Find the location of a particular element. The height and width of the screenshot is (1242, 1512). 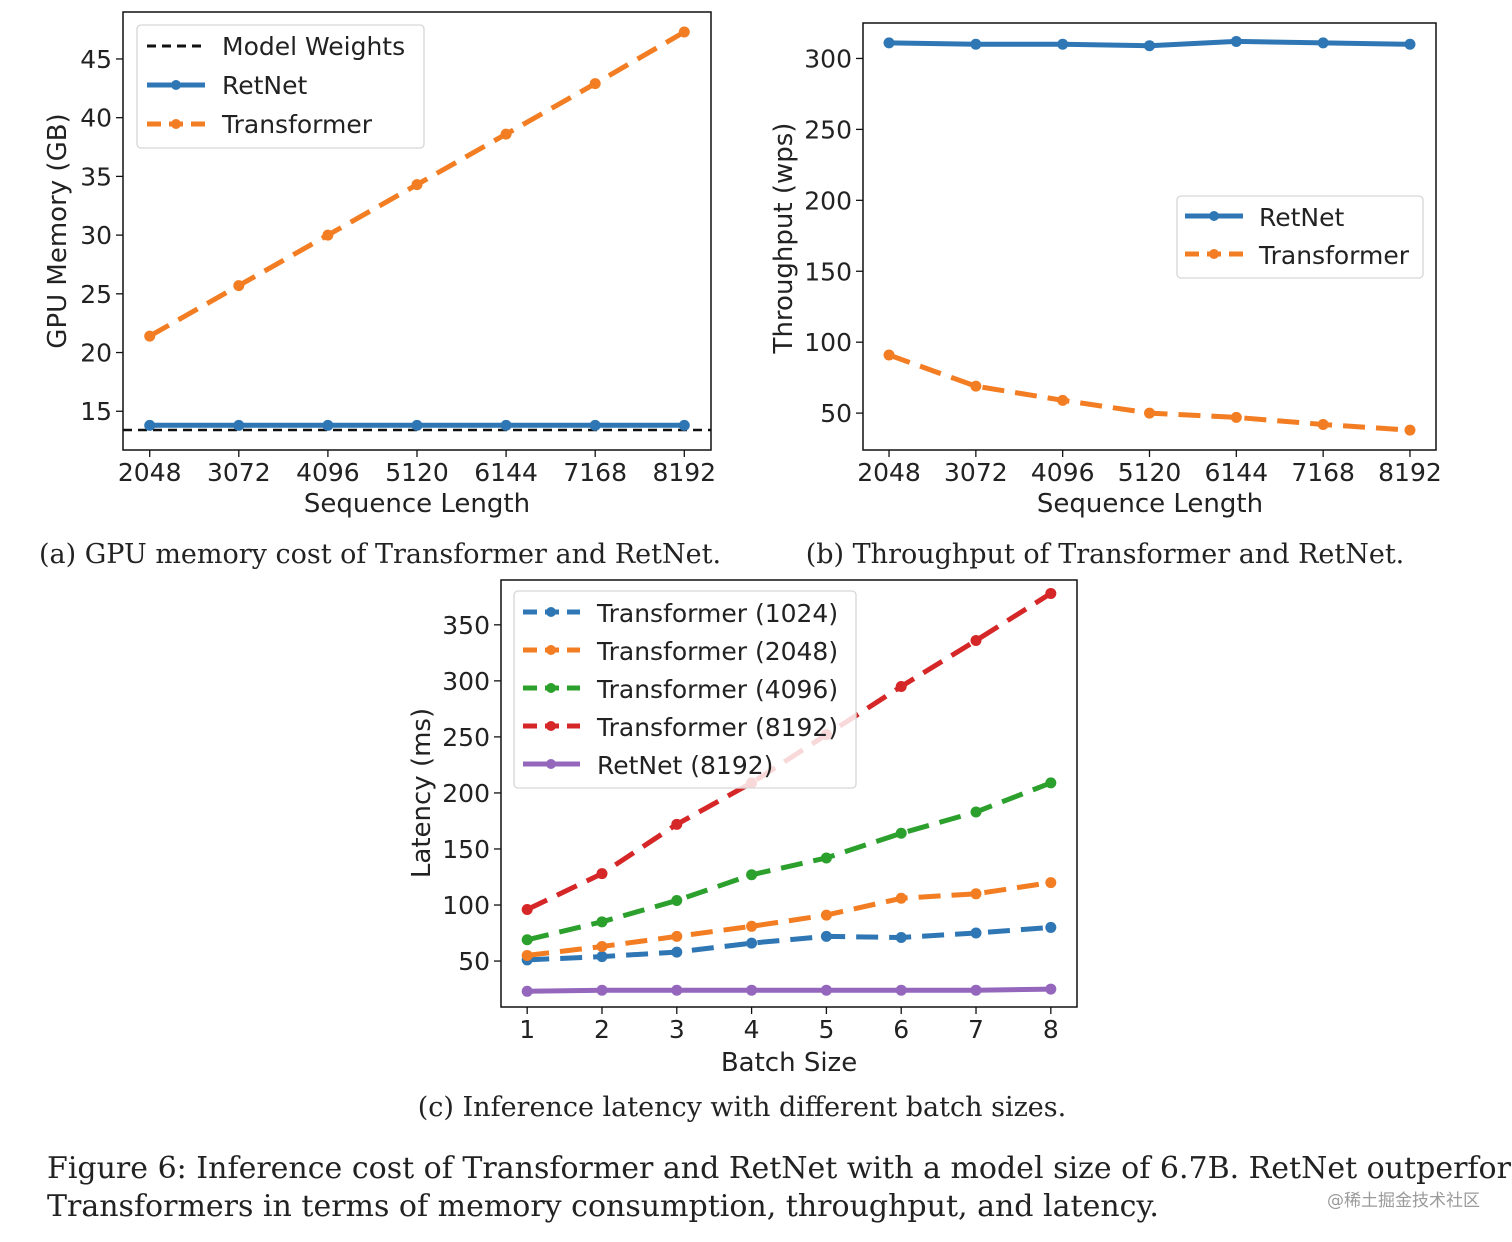

panel-c-legend-label-t2048: Transformer (2048) is located at coordinates (717, 651).